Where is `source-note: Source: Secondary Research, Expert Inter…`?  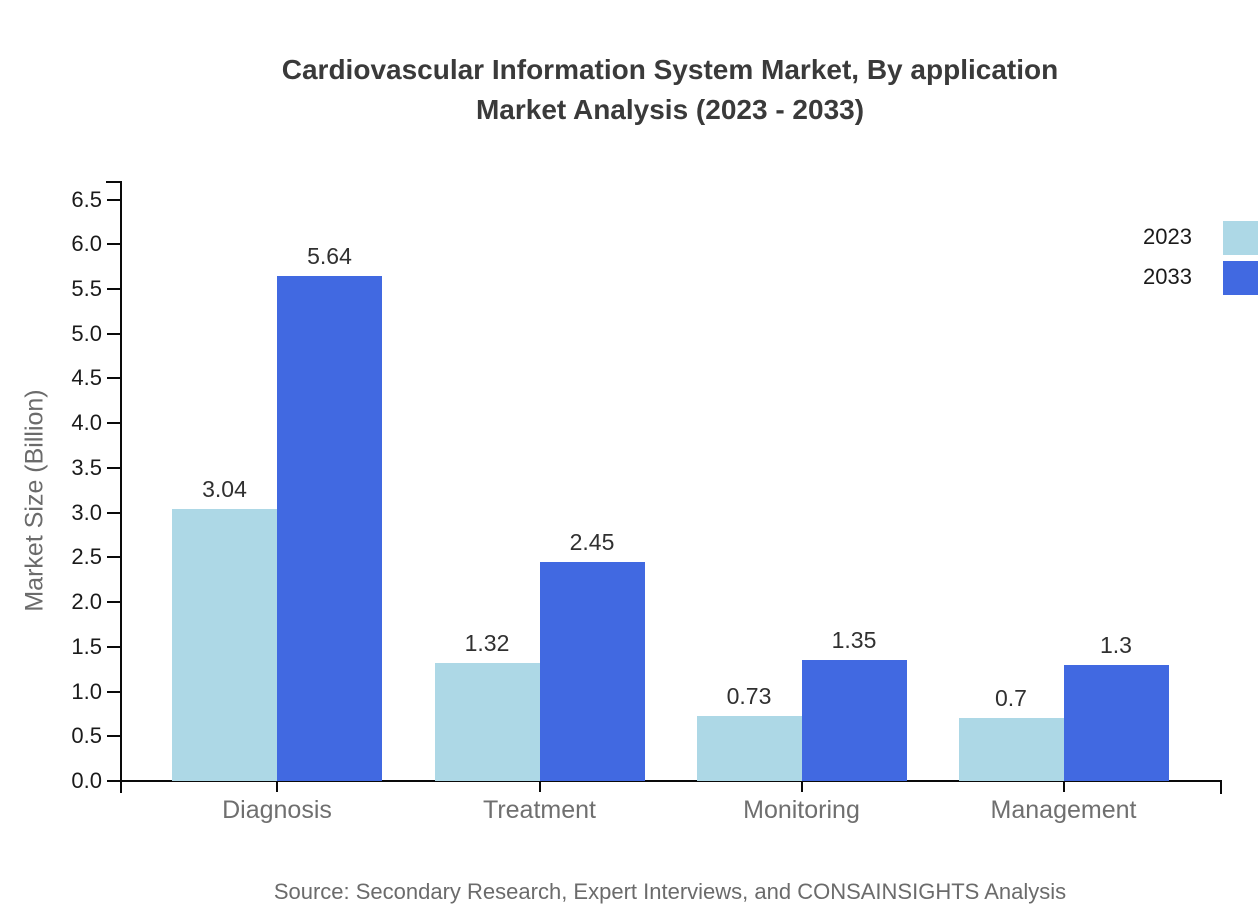
source-note: Source: Secondary Research, Expert Inter… is located at coordinates (670, 891).